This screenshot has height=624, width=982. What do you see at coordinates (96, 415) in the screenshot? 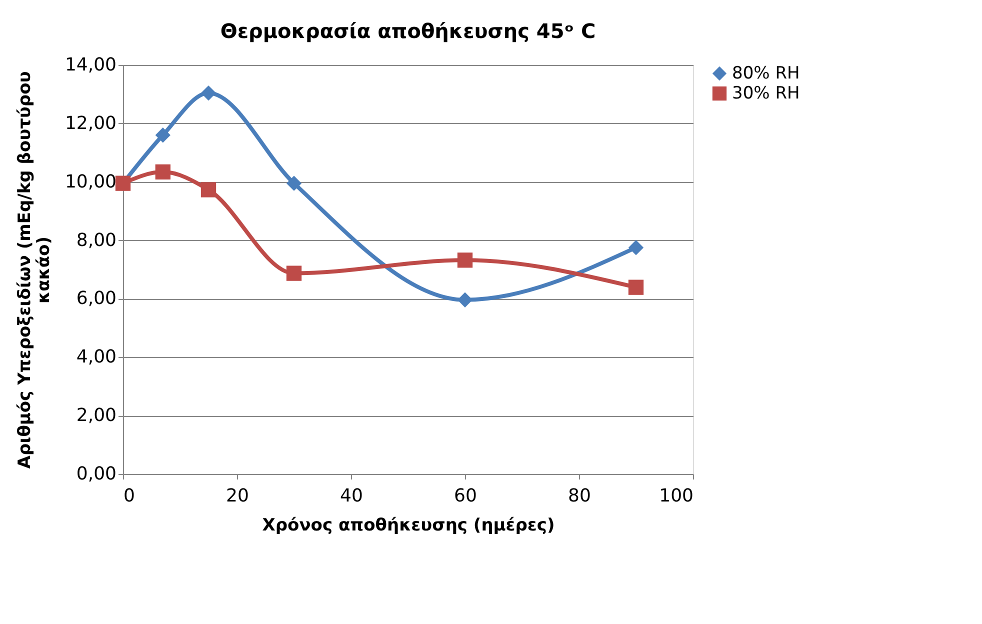
I see `y-tick-label: 2,00` at bounding box center [96, 415].